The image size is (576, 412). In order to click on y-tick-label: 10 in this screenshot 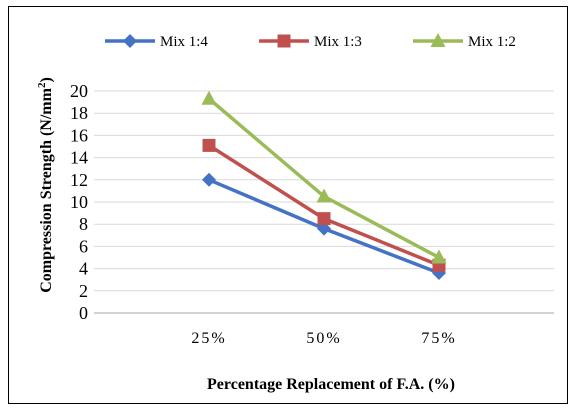, I will do `click(79, 202)`.